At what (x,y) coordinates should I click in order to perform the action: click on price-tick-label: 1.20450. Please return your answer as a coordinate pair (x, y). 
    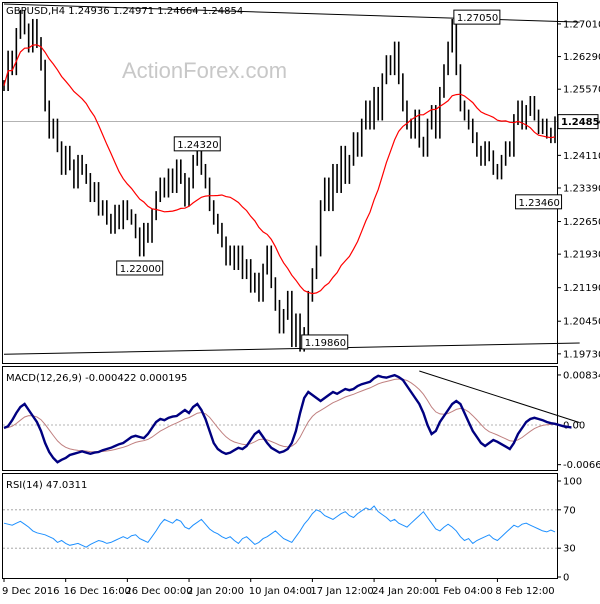
    Looking at the image, I should click on (581, 322).